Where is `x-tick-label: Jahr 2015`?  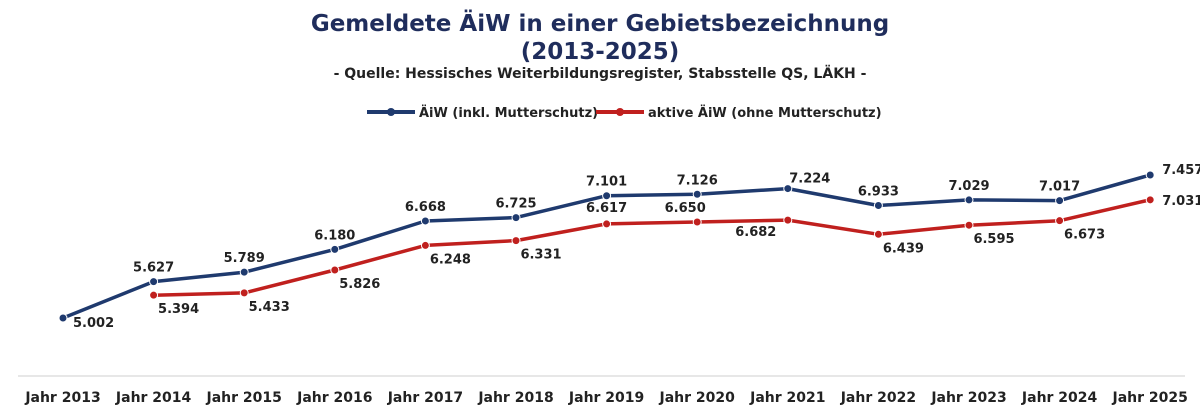
x-tick-label: Jahr 2015 is located at coordinates (244, 398).